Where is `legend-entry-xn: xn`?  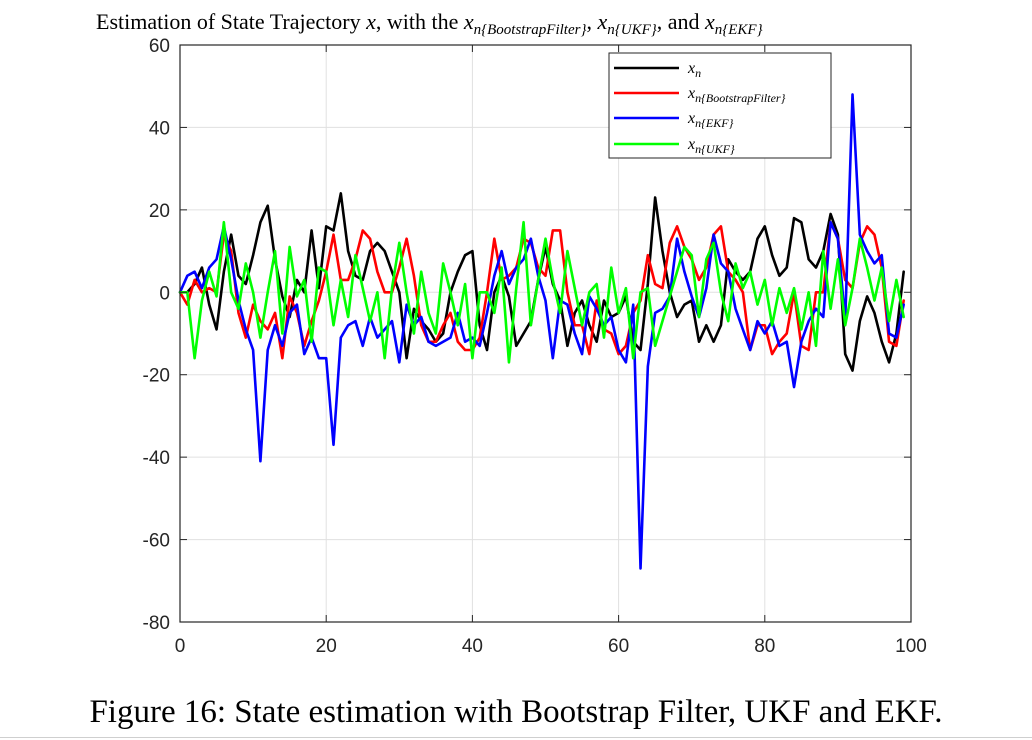 legend-entry-xn: xn is located at coordinates (657, 70).